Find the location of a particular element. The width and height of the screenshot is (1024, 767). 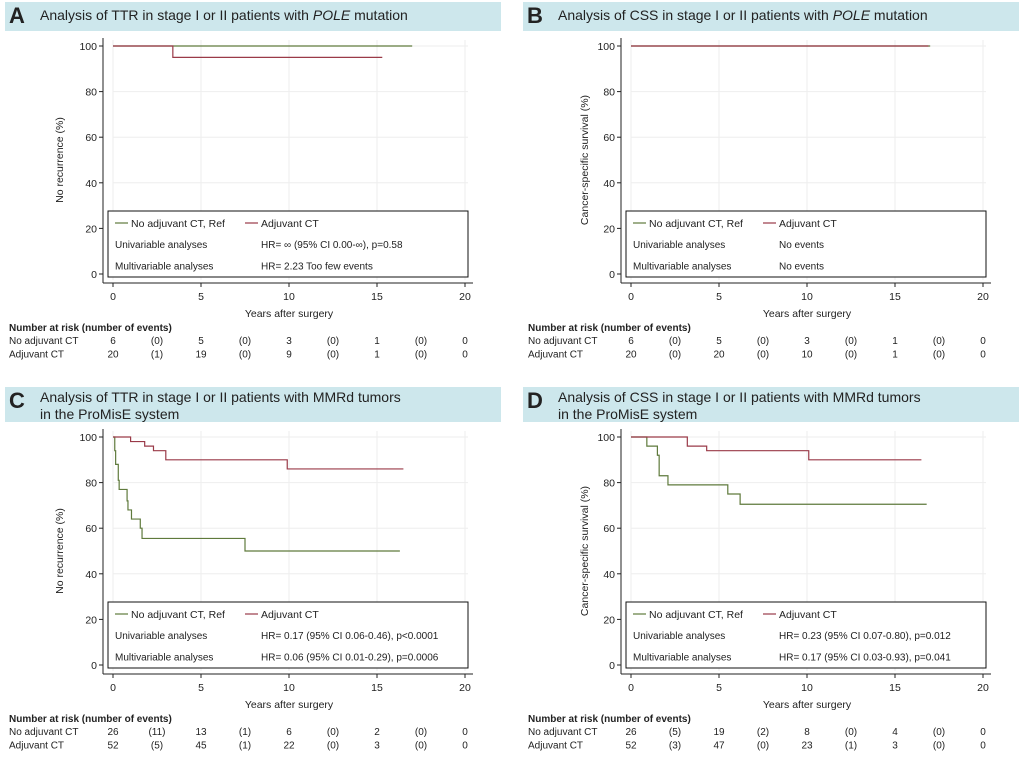

legend-hr-value: HR= 0.17 (95% CI 0.06-0.46), p<0.0001 is located at coordinates (350, 636).